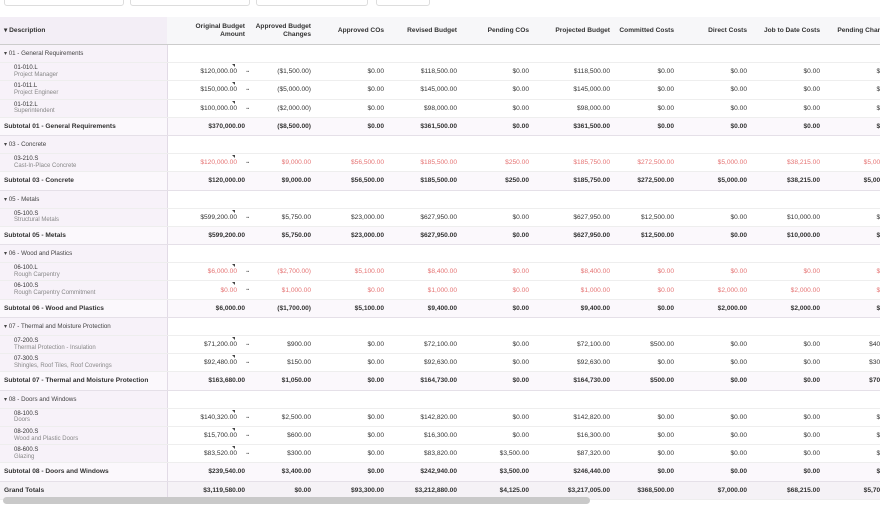  What do you see at coordinates (573, 381) in the screenshot?
I see `subtotal-amount: $164,730.00` at bounding box center [573, 381].